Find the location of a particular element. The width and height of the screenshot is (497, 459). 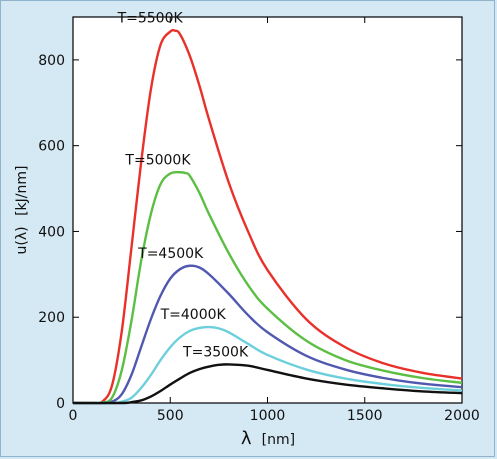

curve-label: T=4500K is located at coordinates (170, 254).